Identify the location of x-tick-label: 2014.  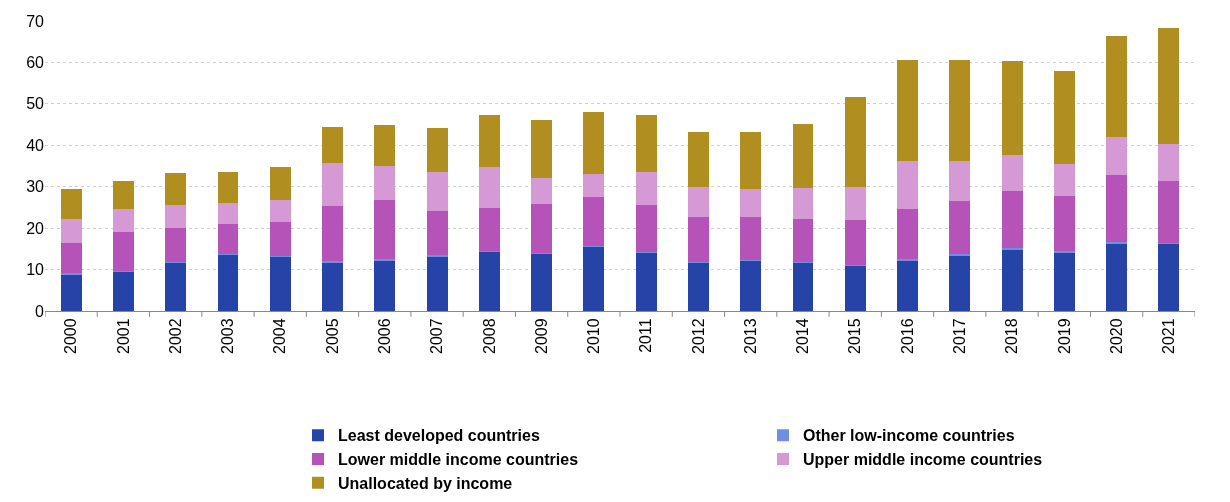
(803, 336).